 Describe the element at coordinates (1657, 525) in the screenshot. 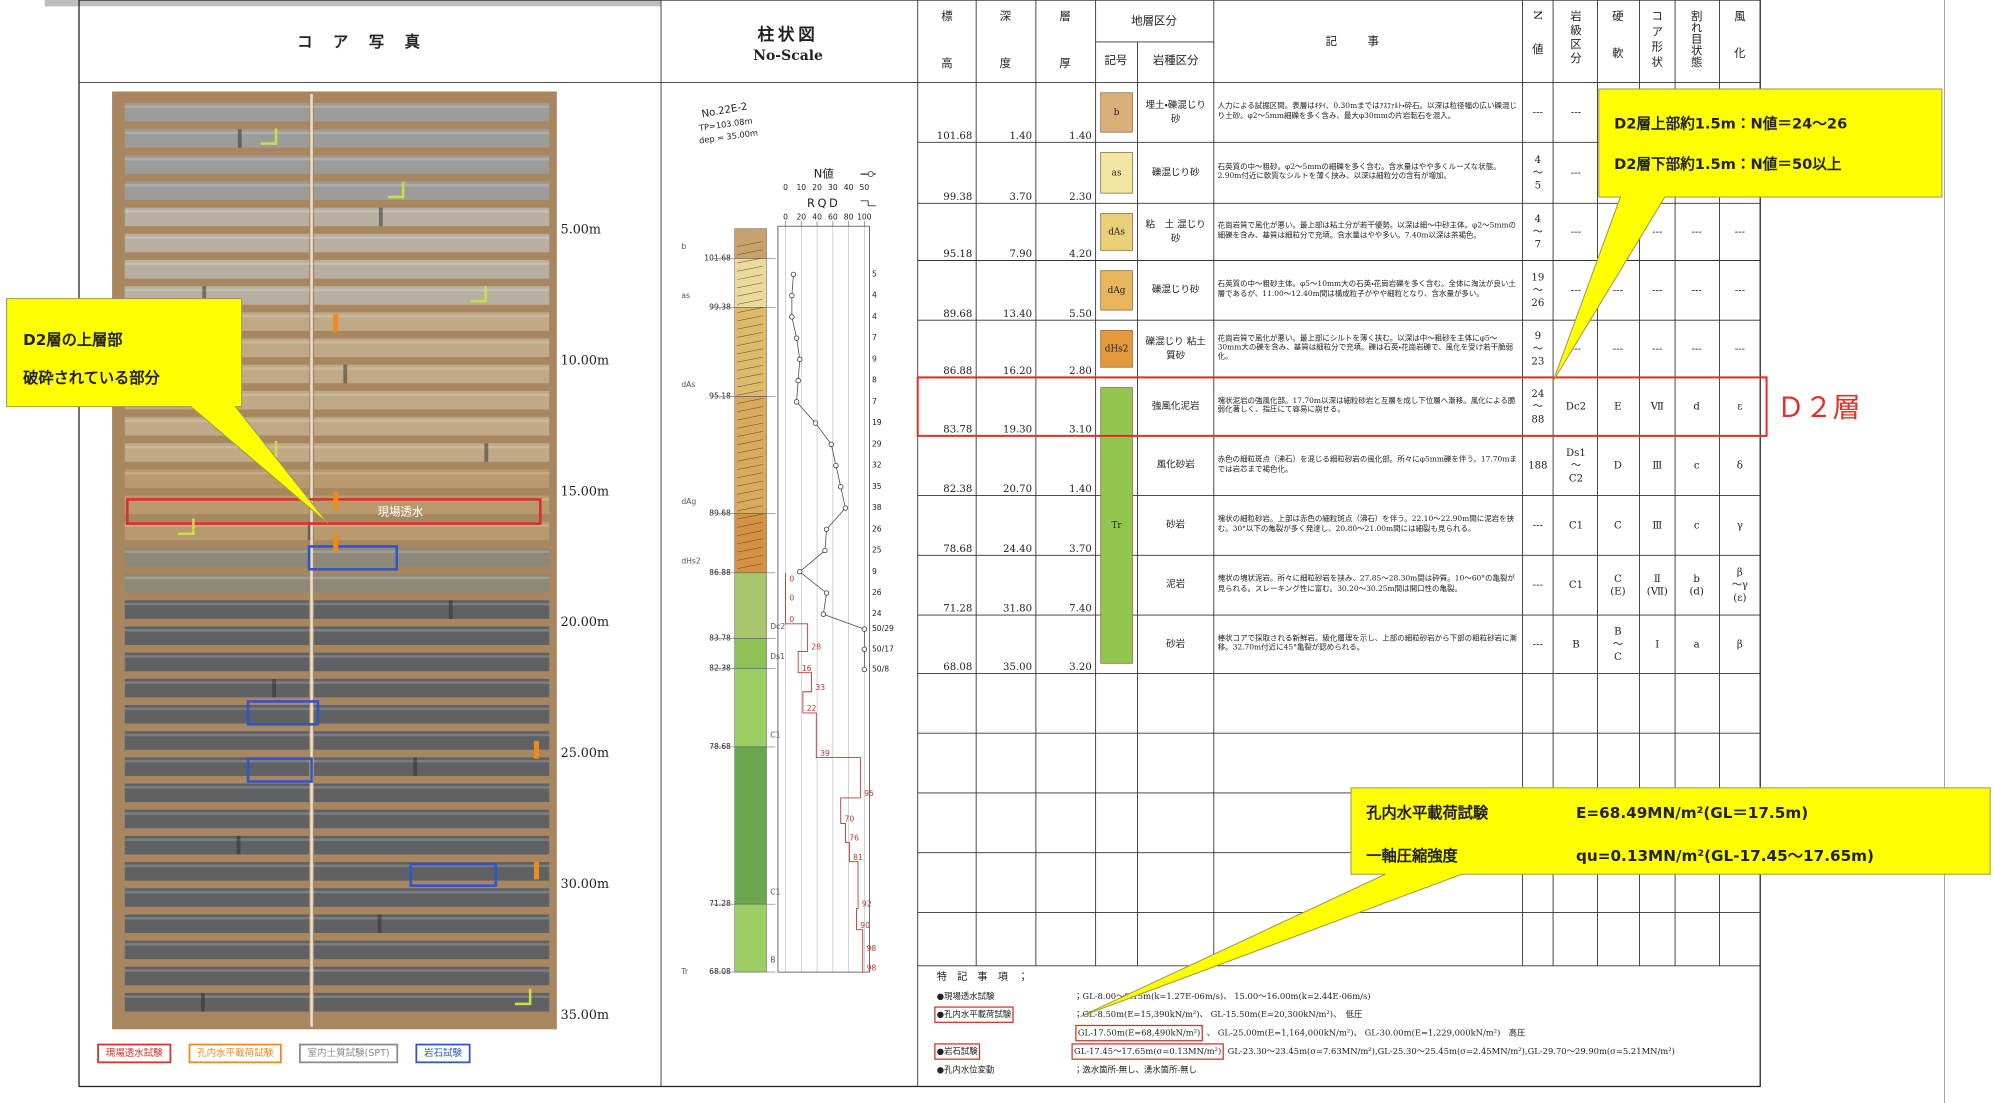

I see `cell-shape: Ⅲ` at that location.